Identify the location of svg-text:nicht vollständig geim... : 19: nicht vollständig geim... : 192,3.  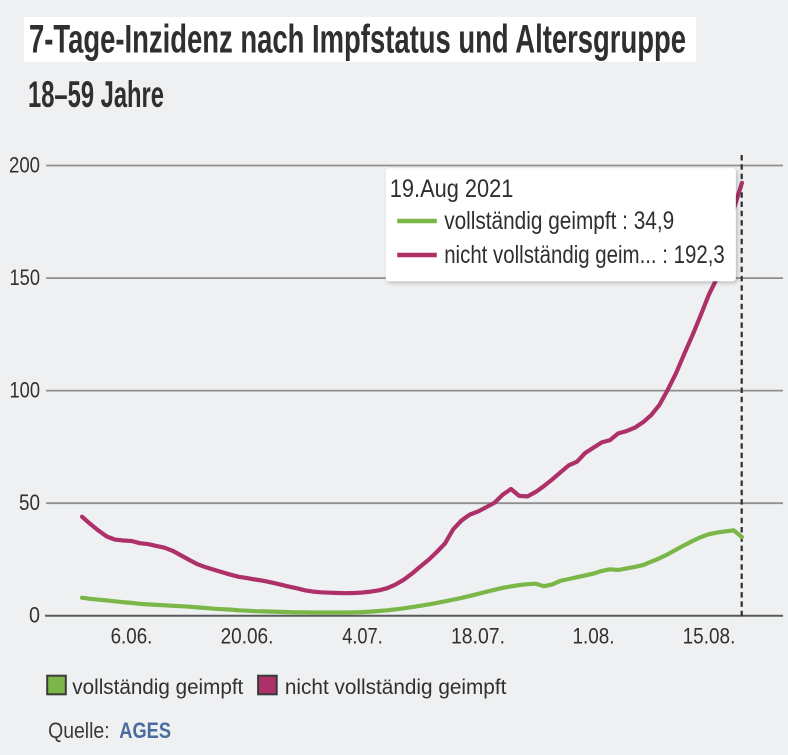
(584, 255).